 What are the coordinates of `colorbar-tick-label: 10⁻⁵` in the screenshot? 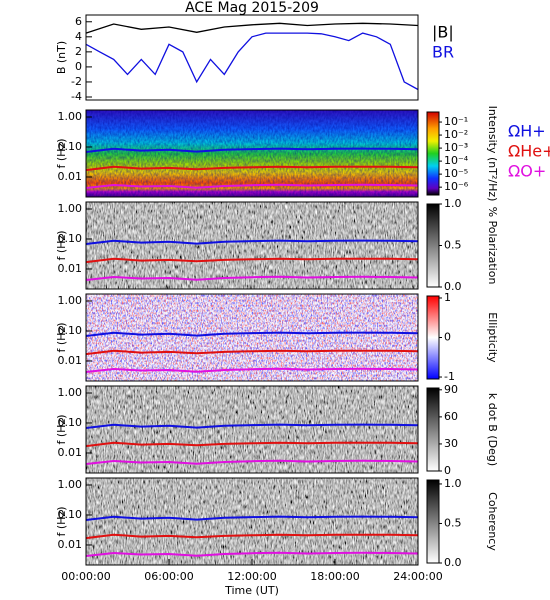 It's located at (456, 173).